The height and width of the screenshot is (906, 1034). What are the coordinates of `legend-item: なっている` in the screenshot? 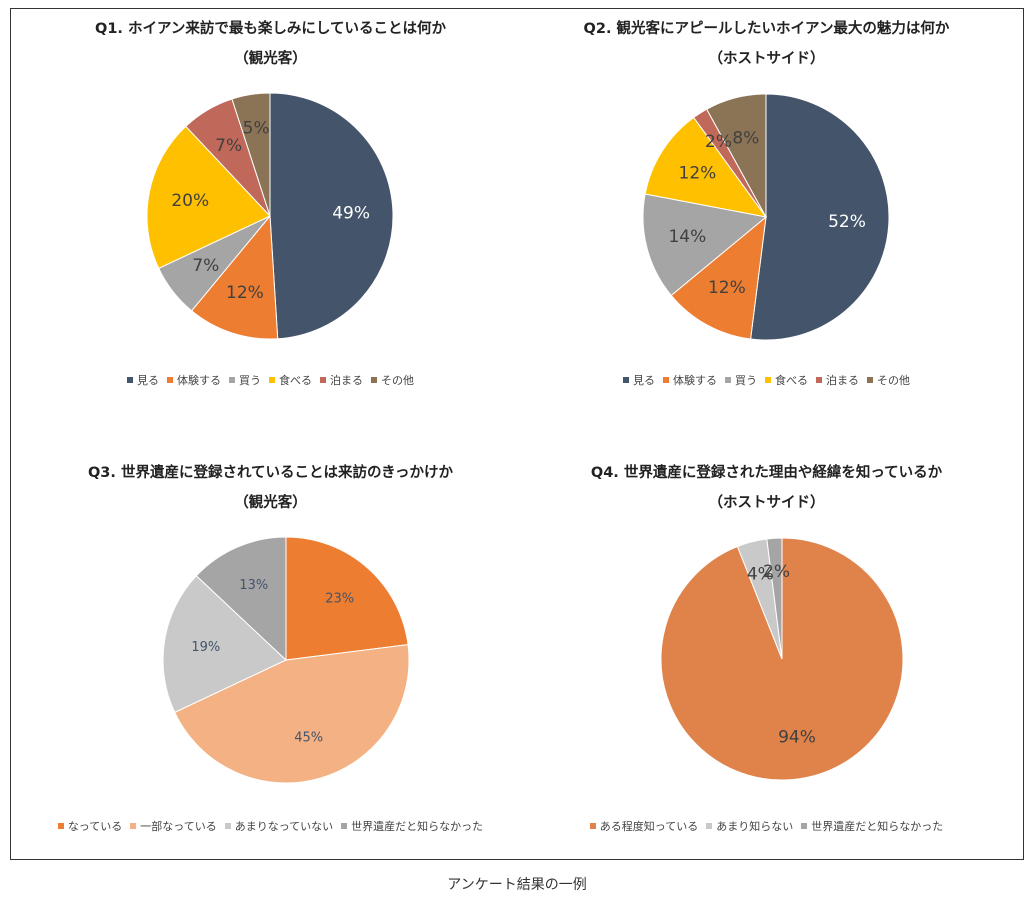 It's located at (90, 826).